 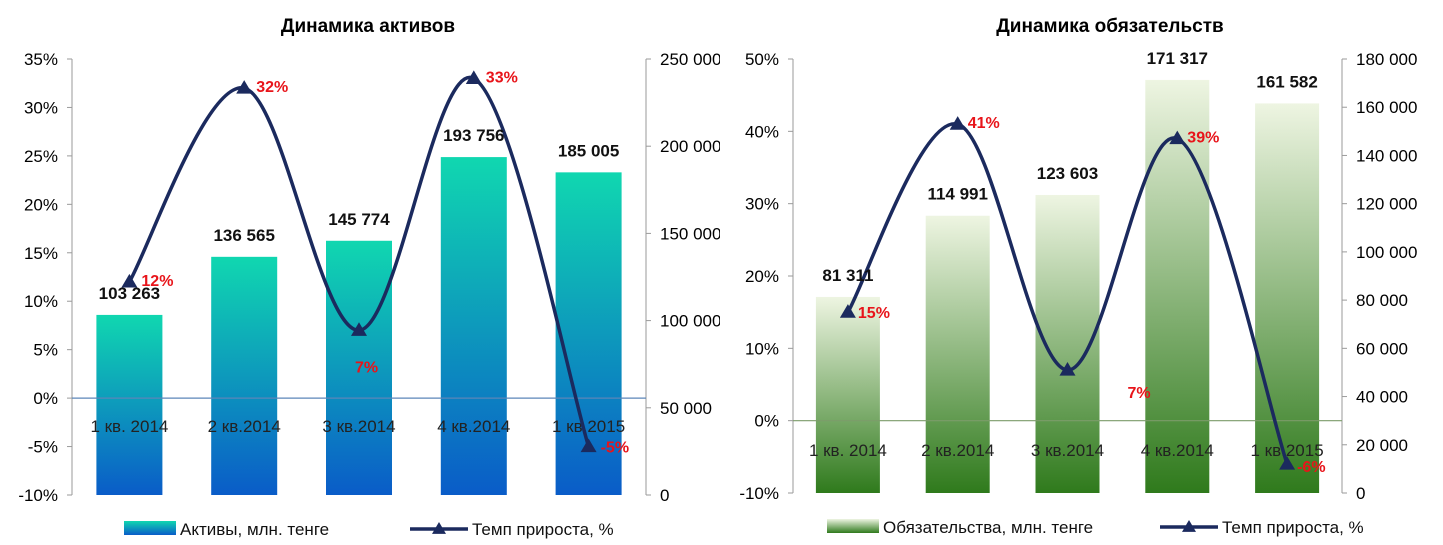 What do you see at coordinates (1067, 173) in the screenshot?
I see `bar-data-label: 123 603` at bounding box center [1067, 173].